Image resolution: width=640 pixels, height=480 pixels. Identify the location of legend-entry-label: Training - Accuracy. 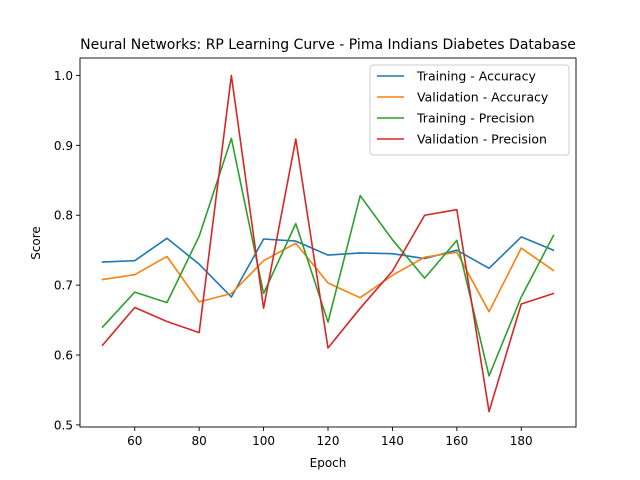
(476, 76).